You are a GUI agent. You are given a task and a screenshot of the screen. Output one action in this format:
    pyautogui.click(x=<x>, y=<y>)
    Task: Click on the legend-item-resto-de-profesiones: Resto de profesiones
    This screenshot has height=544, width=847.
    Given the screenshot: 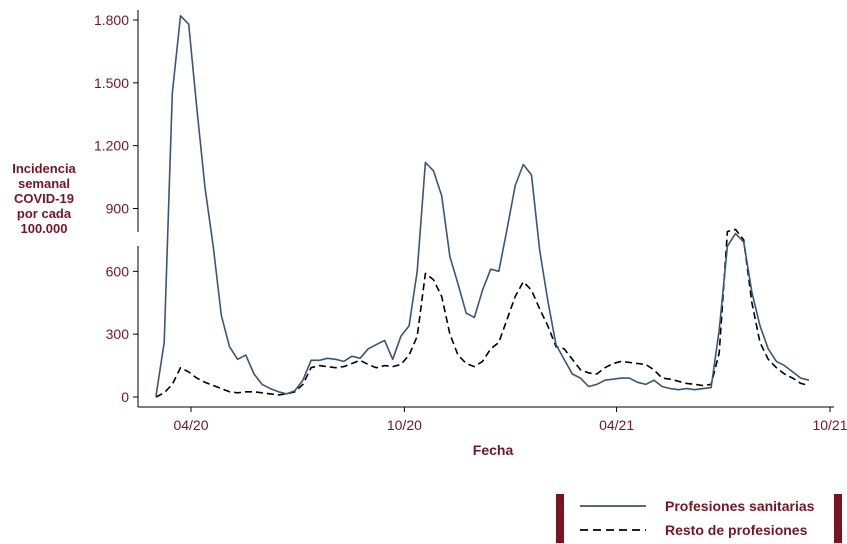 What is the action you would take?
    pyautogui.click(x=703, y=531)
    